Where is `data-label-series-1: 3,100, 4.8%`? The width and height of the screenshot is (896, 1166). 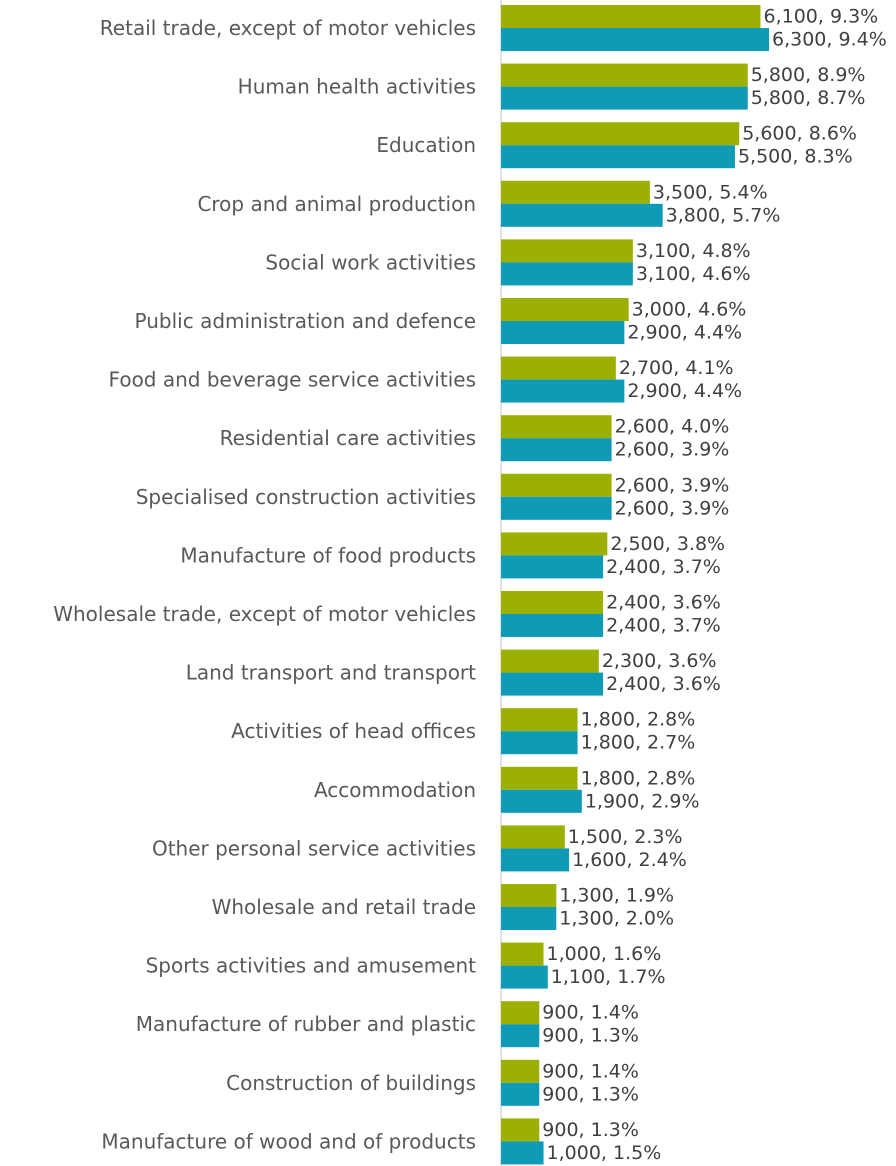 data-label-series-1: 3,100, 4.8% is located at coordinates (693, 251).